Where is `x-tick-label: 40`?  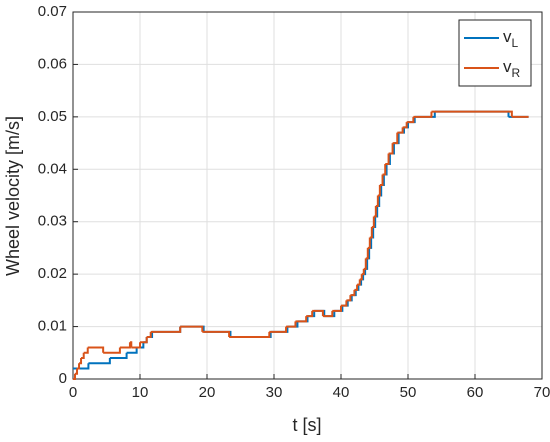 x-tick-label: 40 is located at coordinates (341, 392).